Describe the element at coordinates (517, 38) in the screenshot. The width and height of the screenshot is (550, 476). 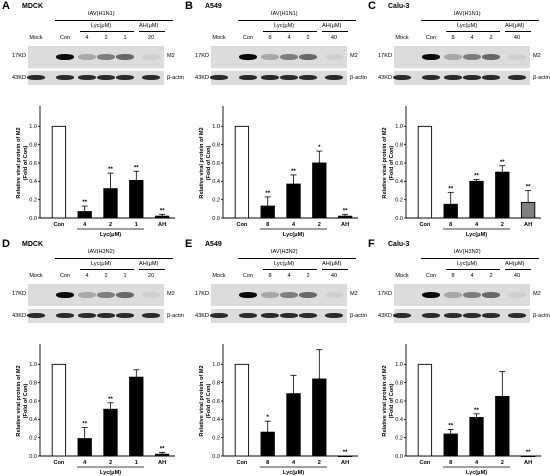
I see `lane-label: 40` at that location.